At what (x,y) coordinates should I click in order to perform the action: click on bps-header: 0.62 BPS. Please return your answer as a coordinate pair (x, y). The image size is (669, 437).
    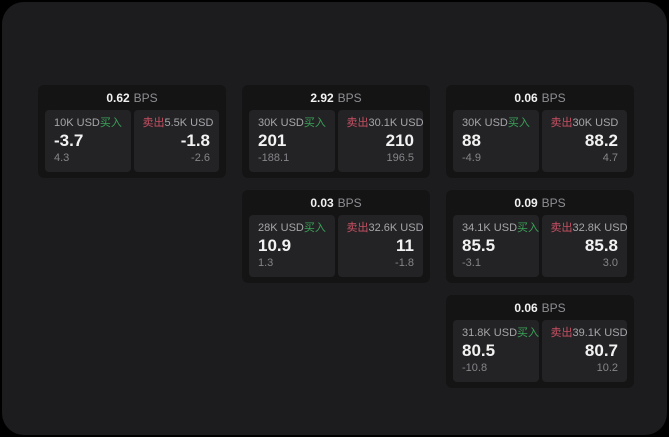
    Looking at the image, I should click on (132, 98).